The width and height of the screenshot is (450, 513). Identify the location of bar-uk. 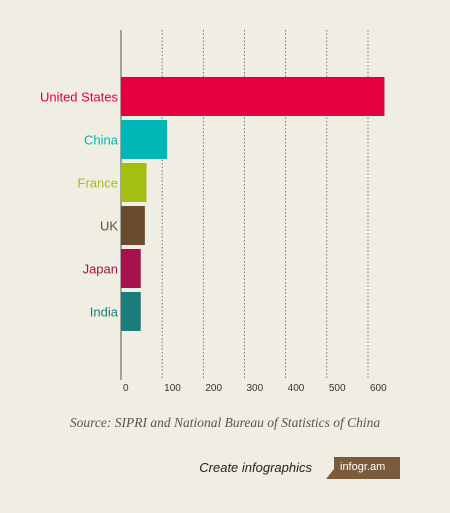
(133, 225).